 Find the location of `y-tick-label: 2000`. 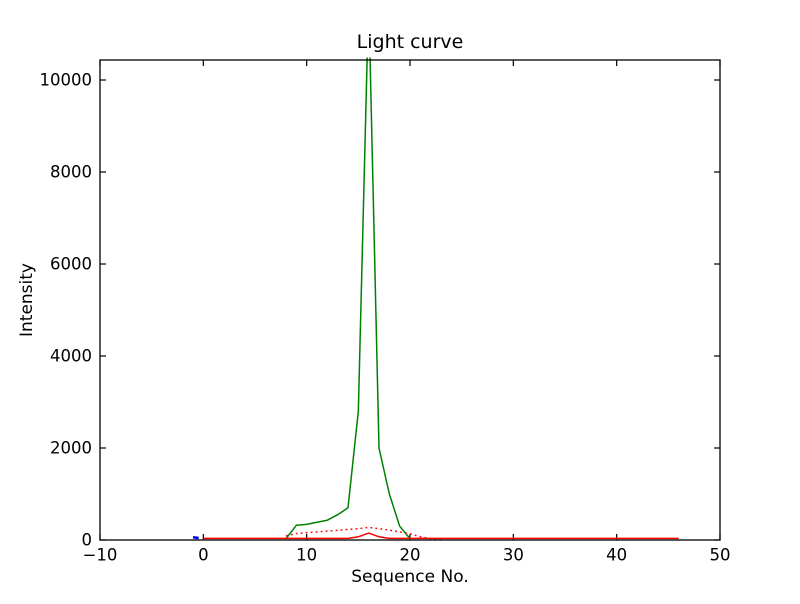

y-tick-label: 2000 is located at coordinates (71, 448).